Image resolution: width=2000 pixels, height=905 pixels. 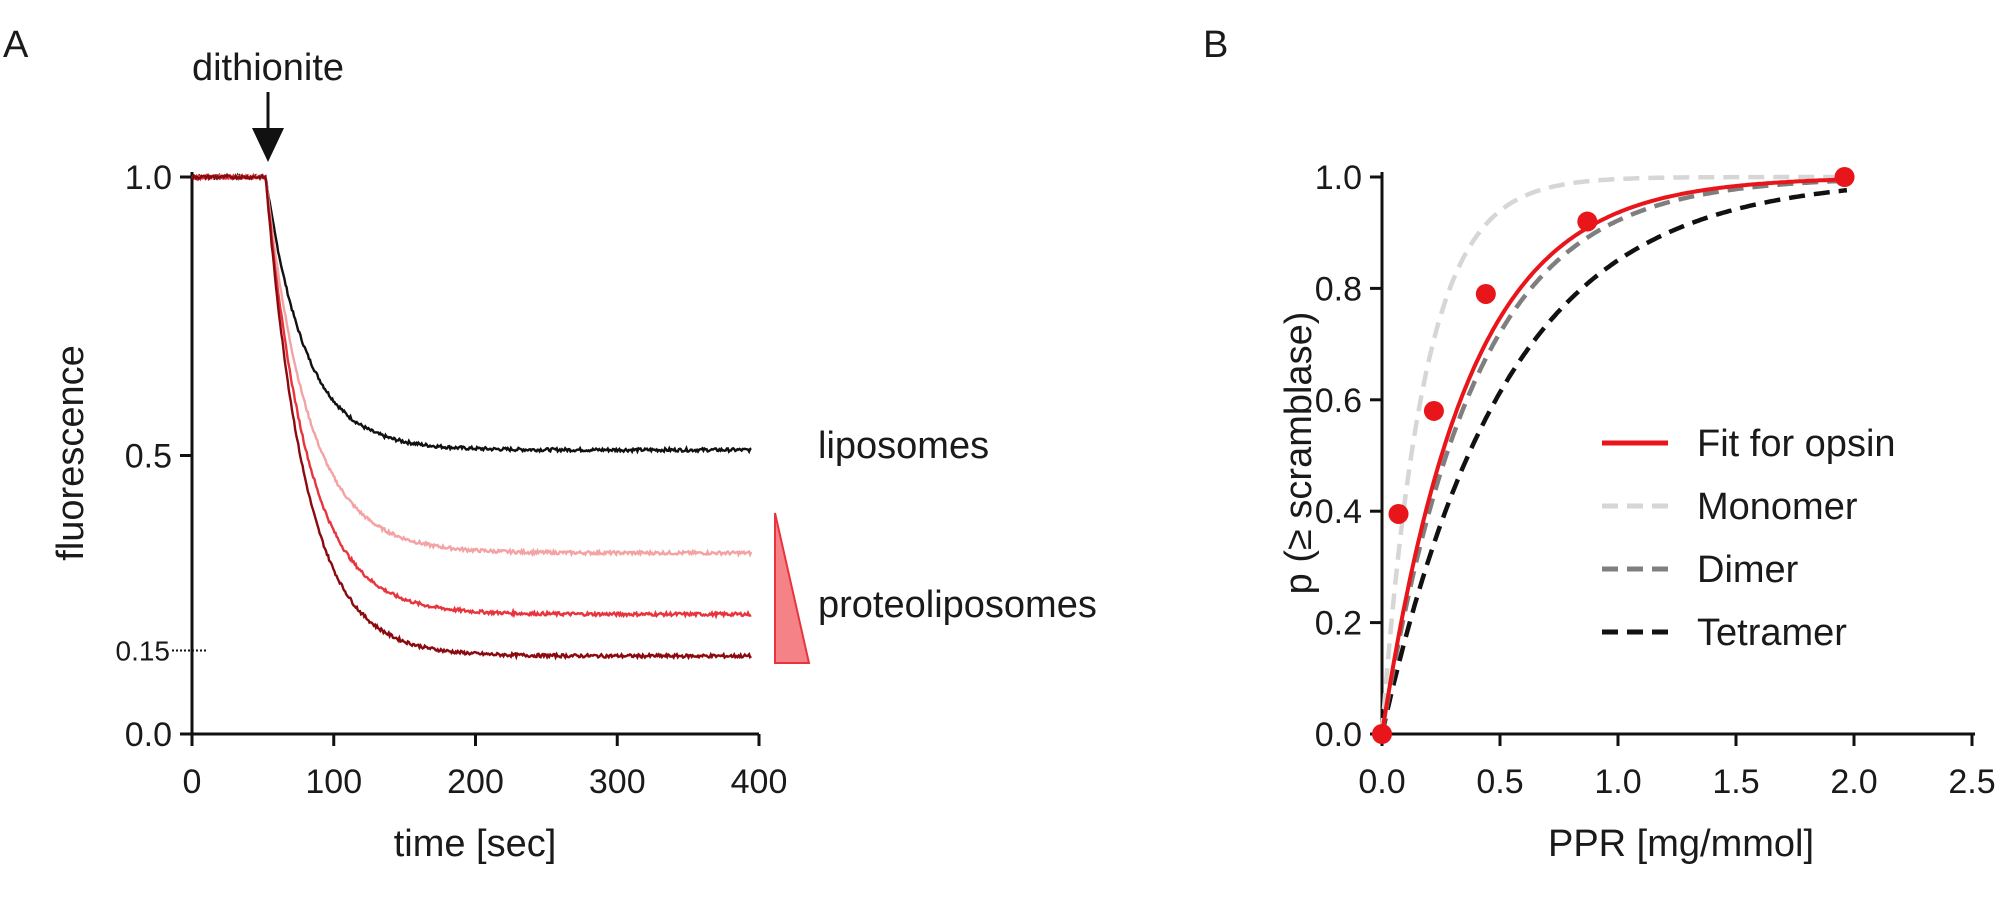 What do you see at coordinates (1777, 507) in the screenshot?
I see `legend-label: Monomer` at bounding box center [1777, 507].